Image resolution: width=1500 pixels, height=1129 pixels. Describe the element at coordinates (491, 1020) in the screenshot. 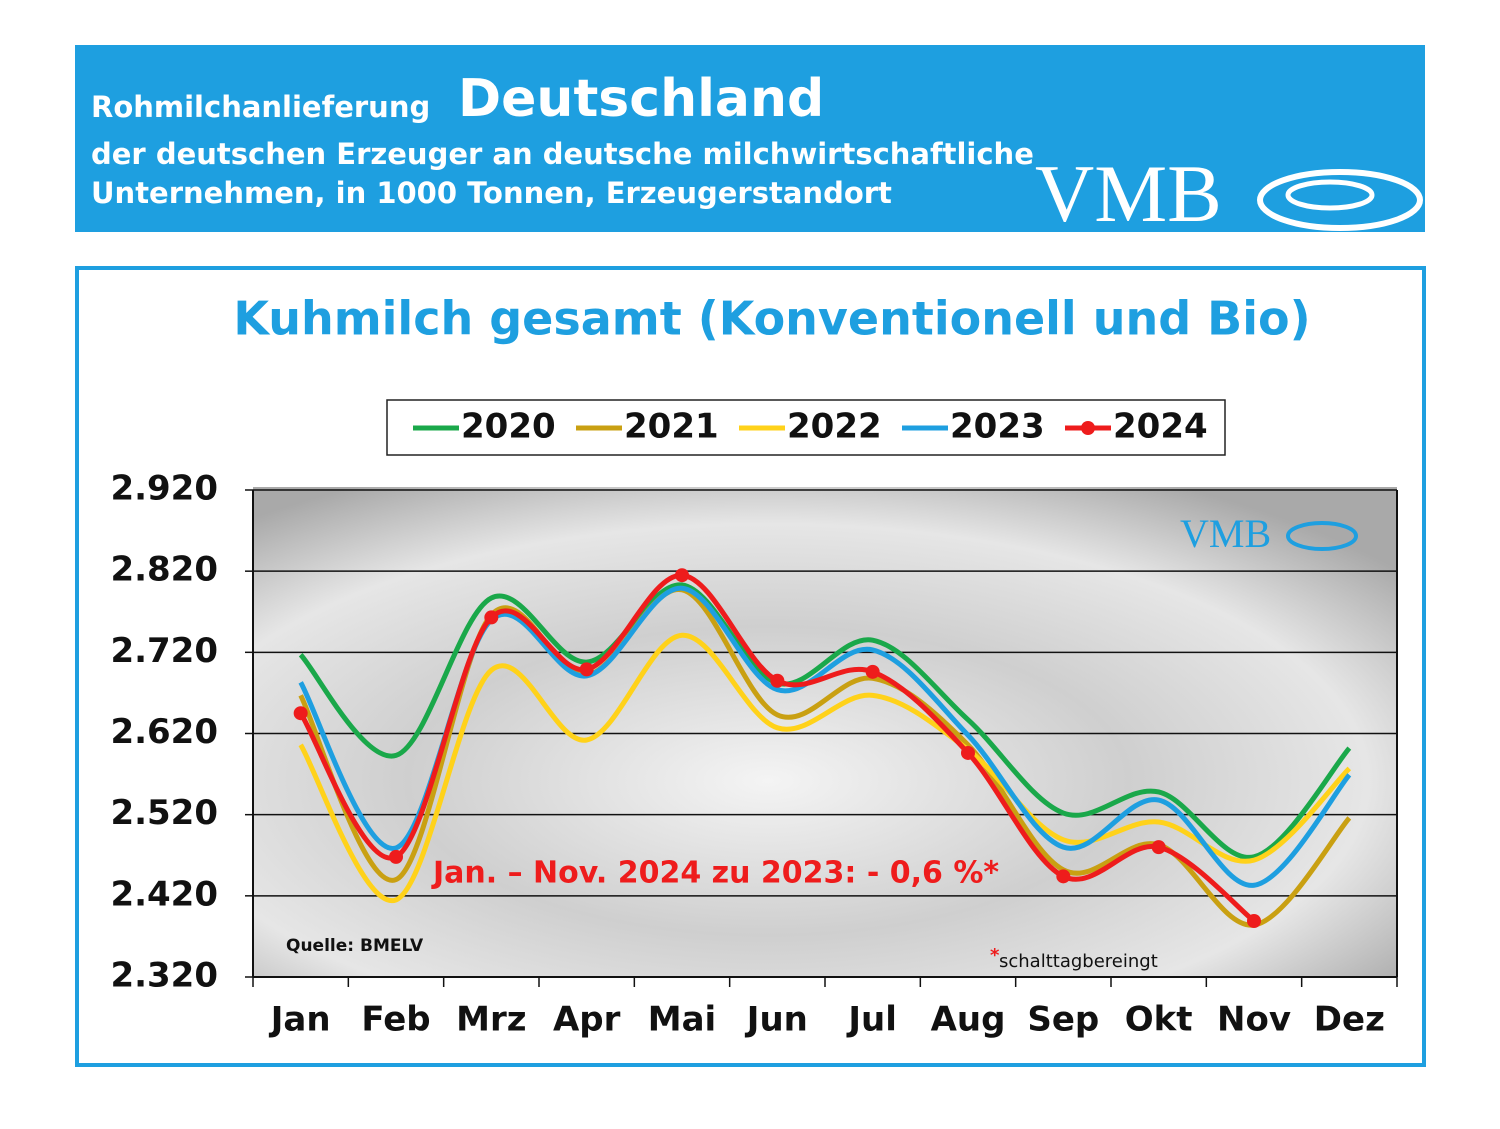

I see `x-tick-label: Mrz` at that location.